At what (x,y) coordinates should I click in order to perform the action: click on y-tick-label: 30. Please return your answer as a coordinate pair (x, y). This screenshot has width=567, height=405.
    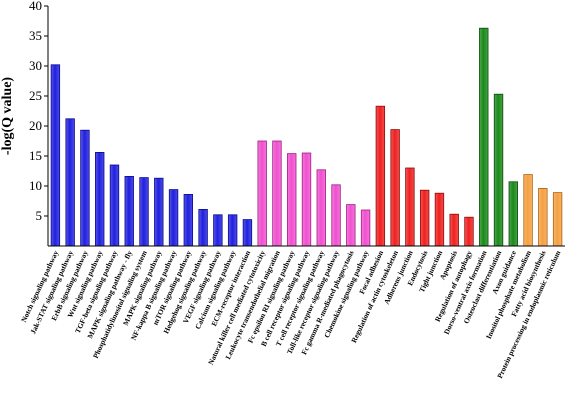
    Looking at the image, I should click on (35, 65).